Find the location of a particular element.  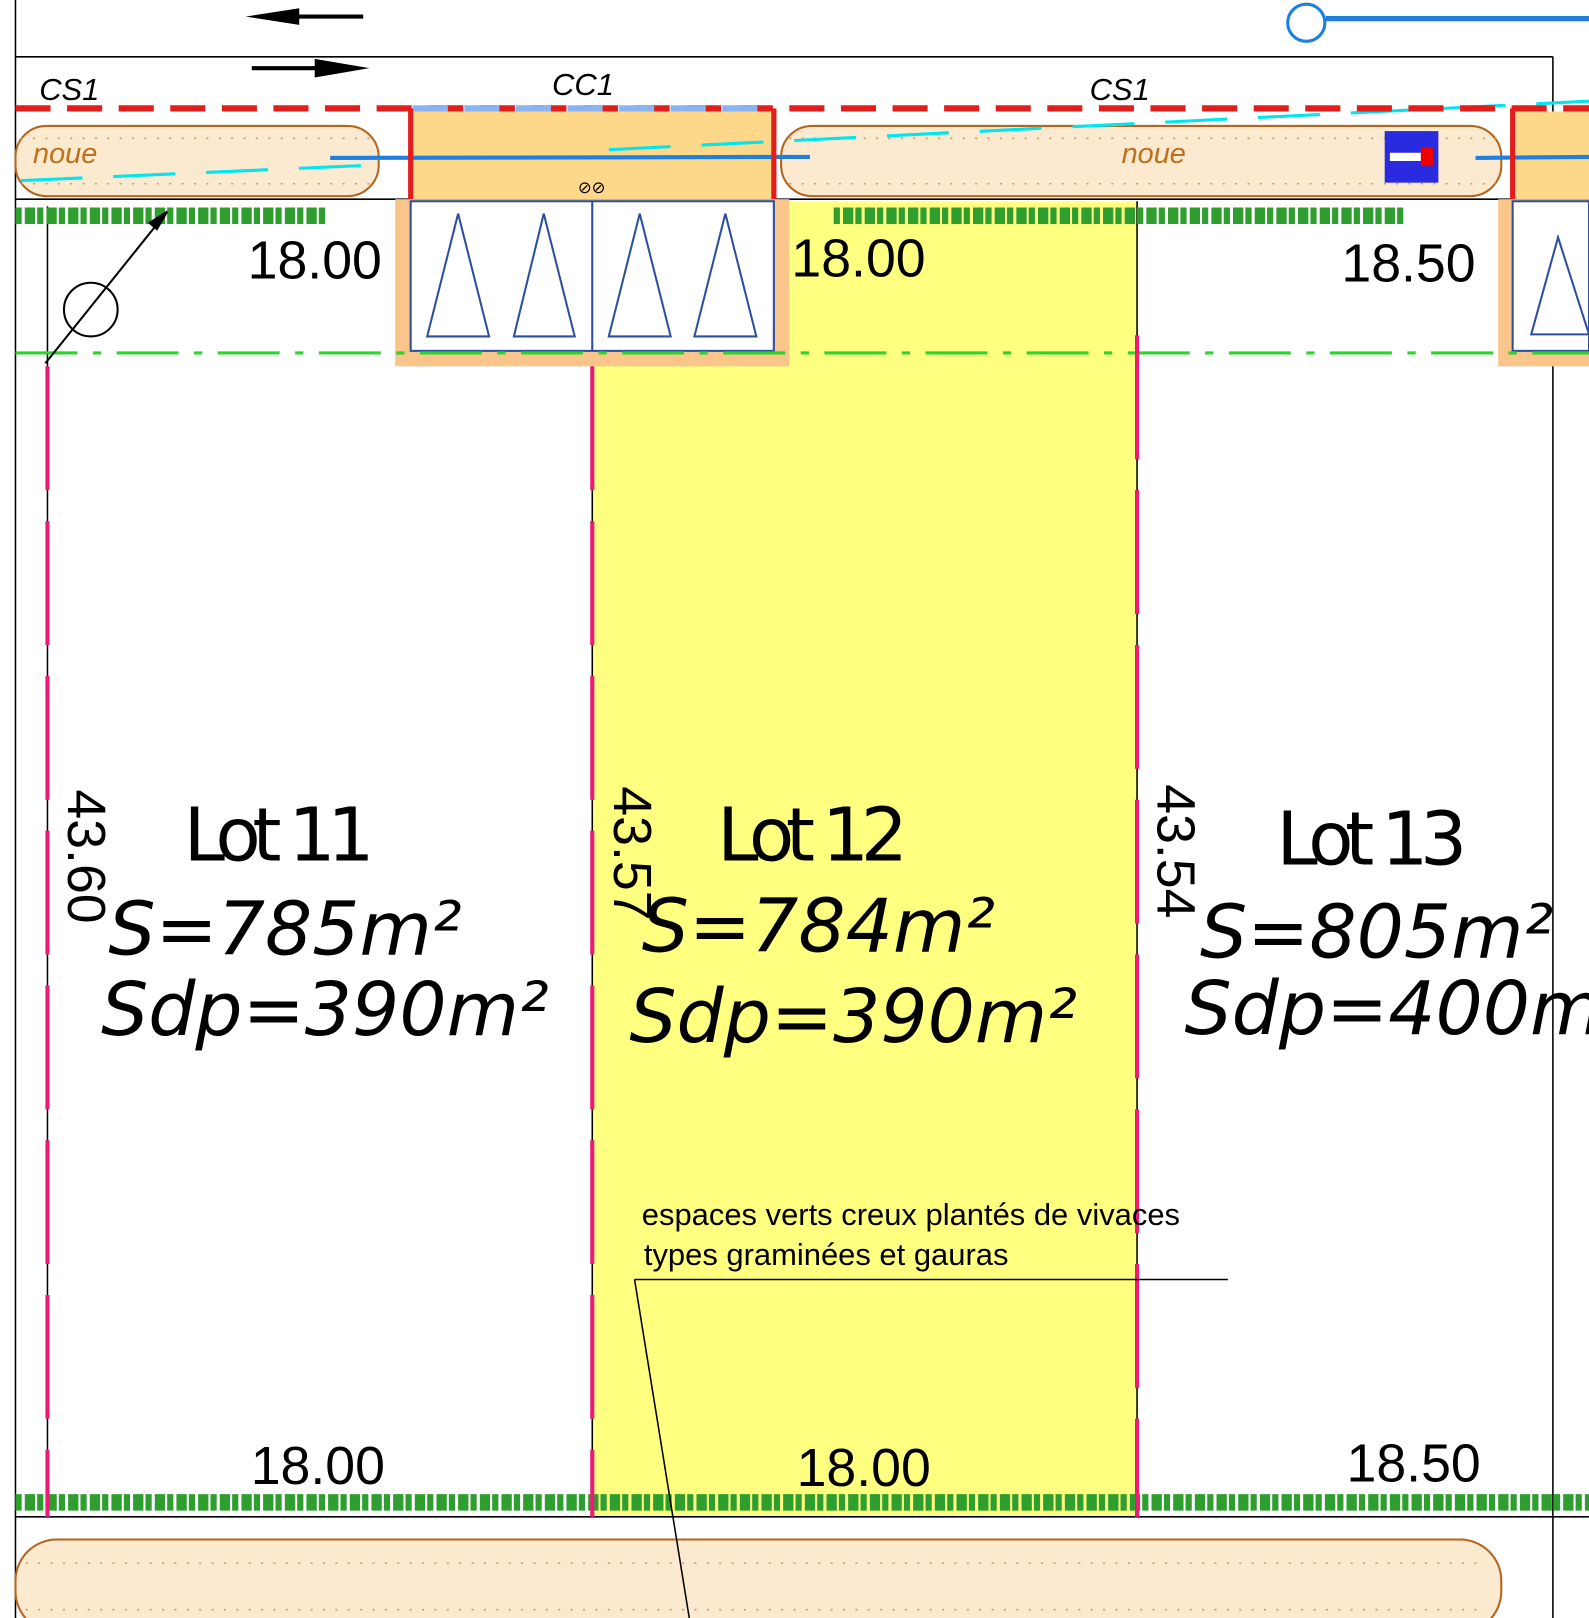

front-width: 18.50 is located at coordinates (1408, 264).